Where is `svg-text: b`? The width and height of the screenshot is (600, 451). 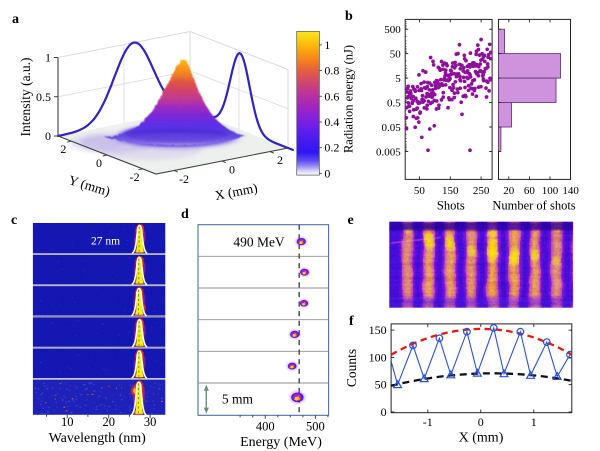 svg-text: b is located at coordinates (349, 16).